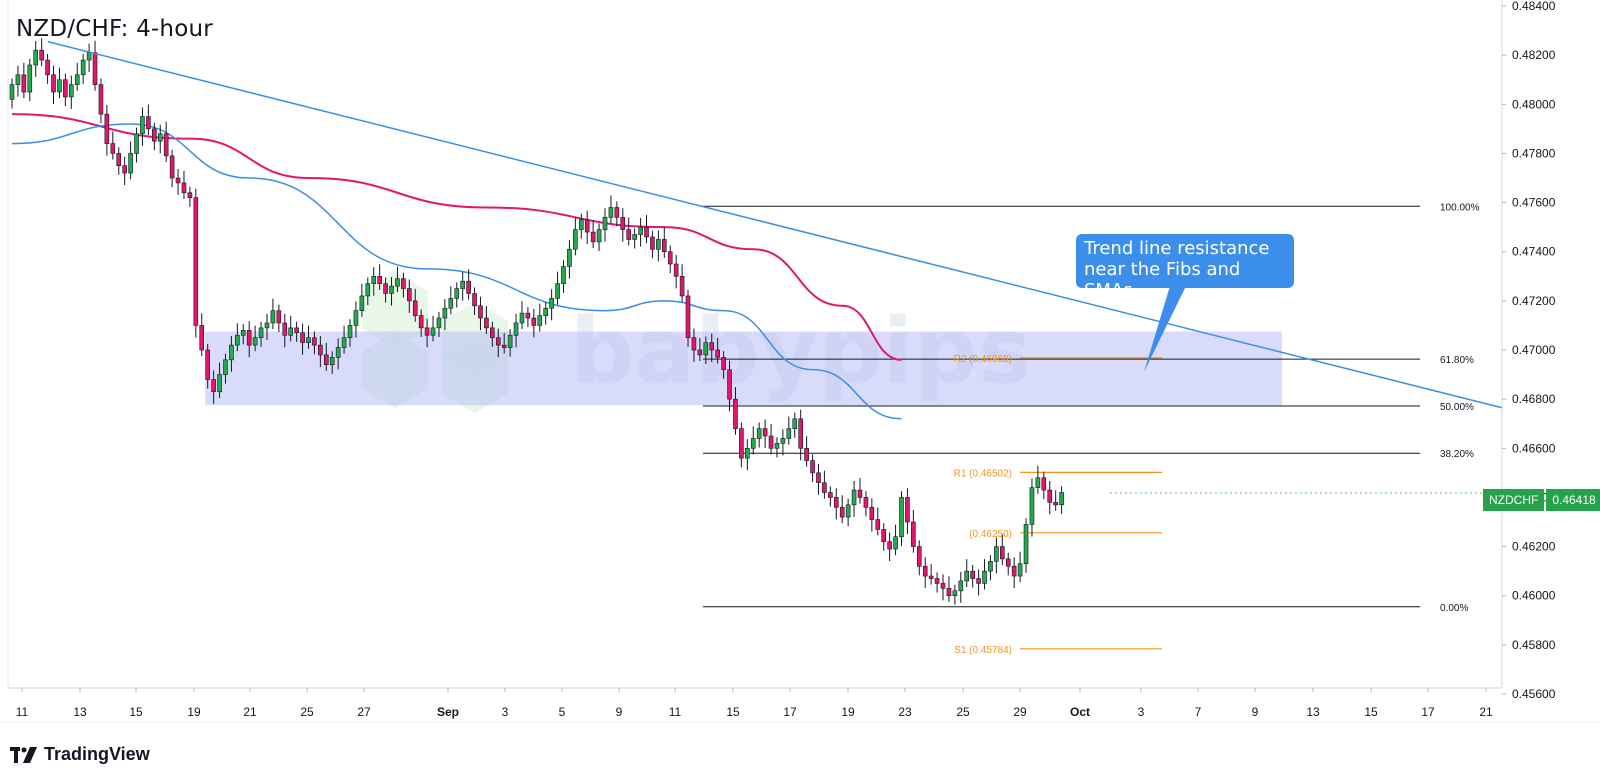 This screenshot has width=1600, height=779. What do you see at coordinates (1457, 407) in the screenshot?
I see `fib-level-label: 50.00%` at bounding box center [1457, 407].